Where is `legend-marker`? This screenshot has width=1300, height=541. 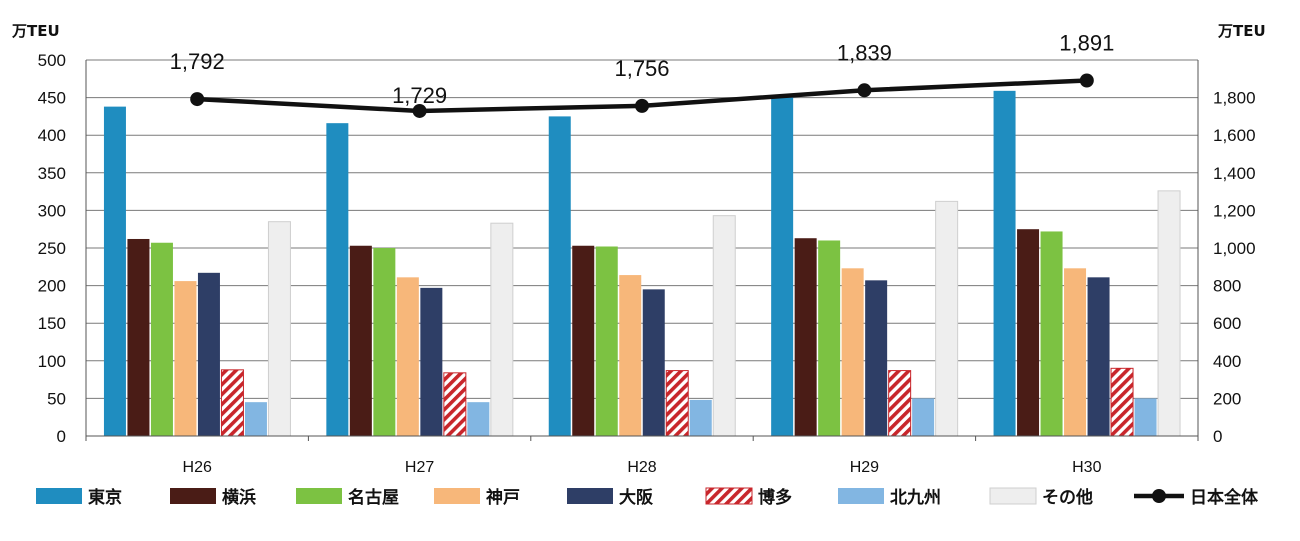 legend-marker is located at coordinates (1159, 496).